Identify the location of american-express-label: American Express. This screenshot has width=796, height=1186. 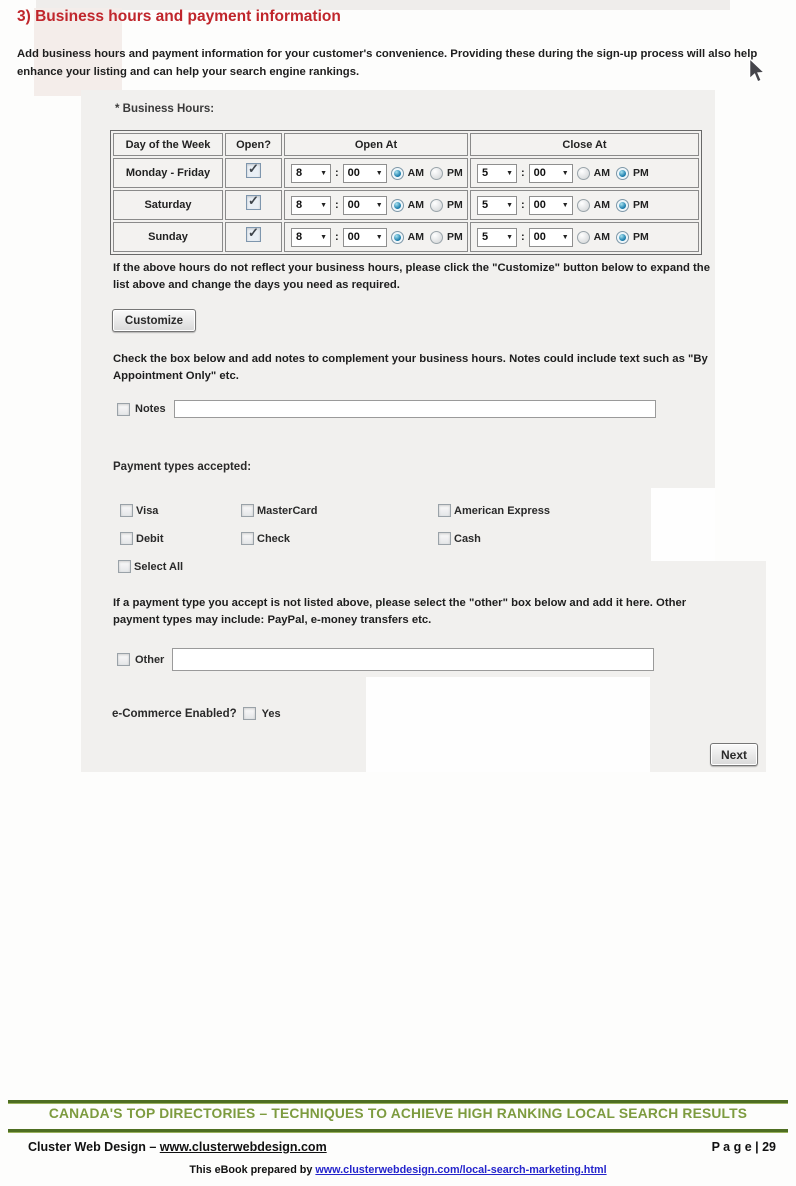
(502, 510).